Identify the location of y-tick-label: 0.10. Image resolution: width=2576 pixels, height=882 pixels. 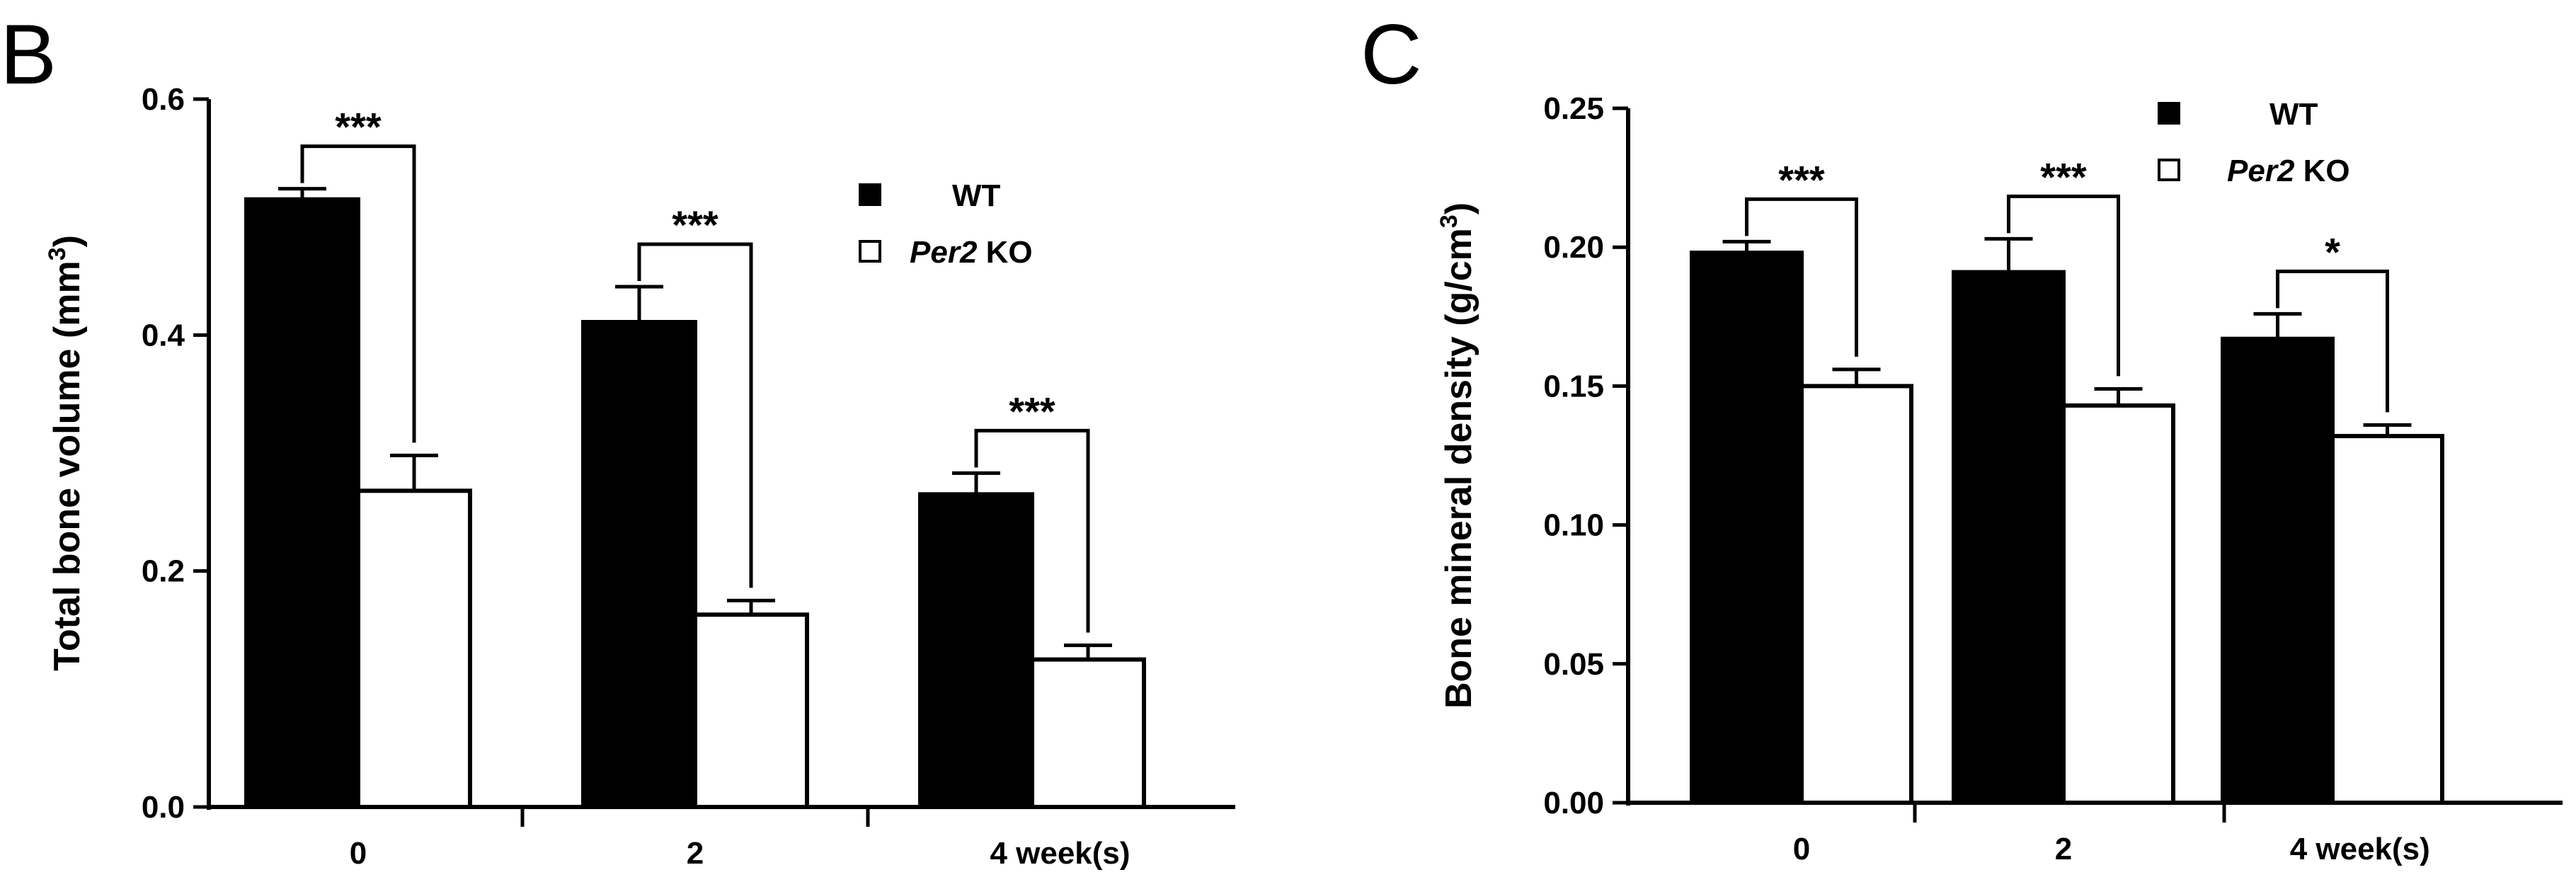
(1573, 525).